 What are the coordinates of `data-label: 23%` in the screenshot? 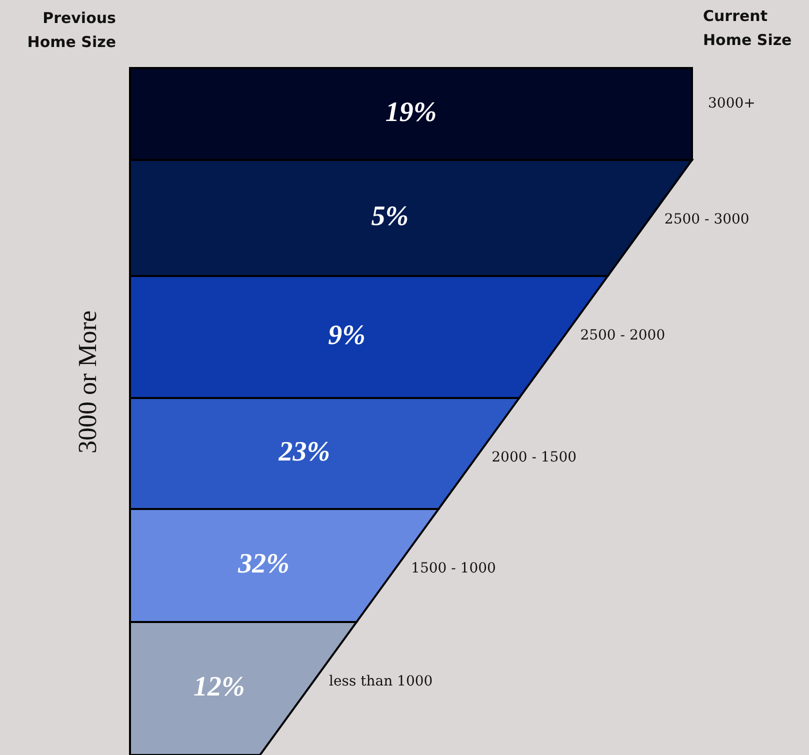 It's located at (304, 452).